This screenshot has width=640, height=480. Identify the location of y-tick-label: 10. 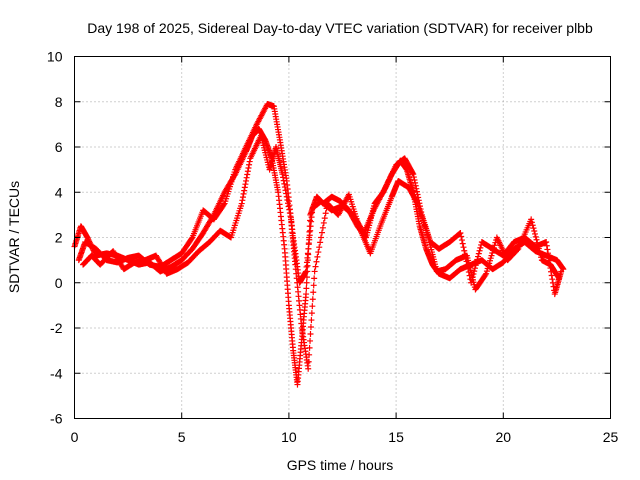
(55, 57).